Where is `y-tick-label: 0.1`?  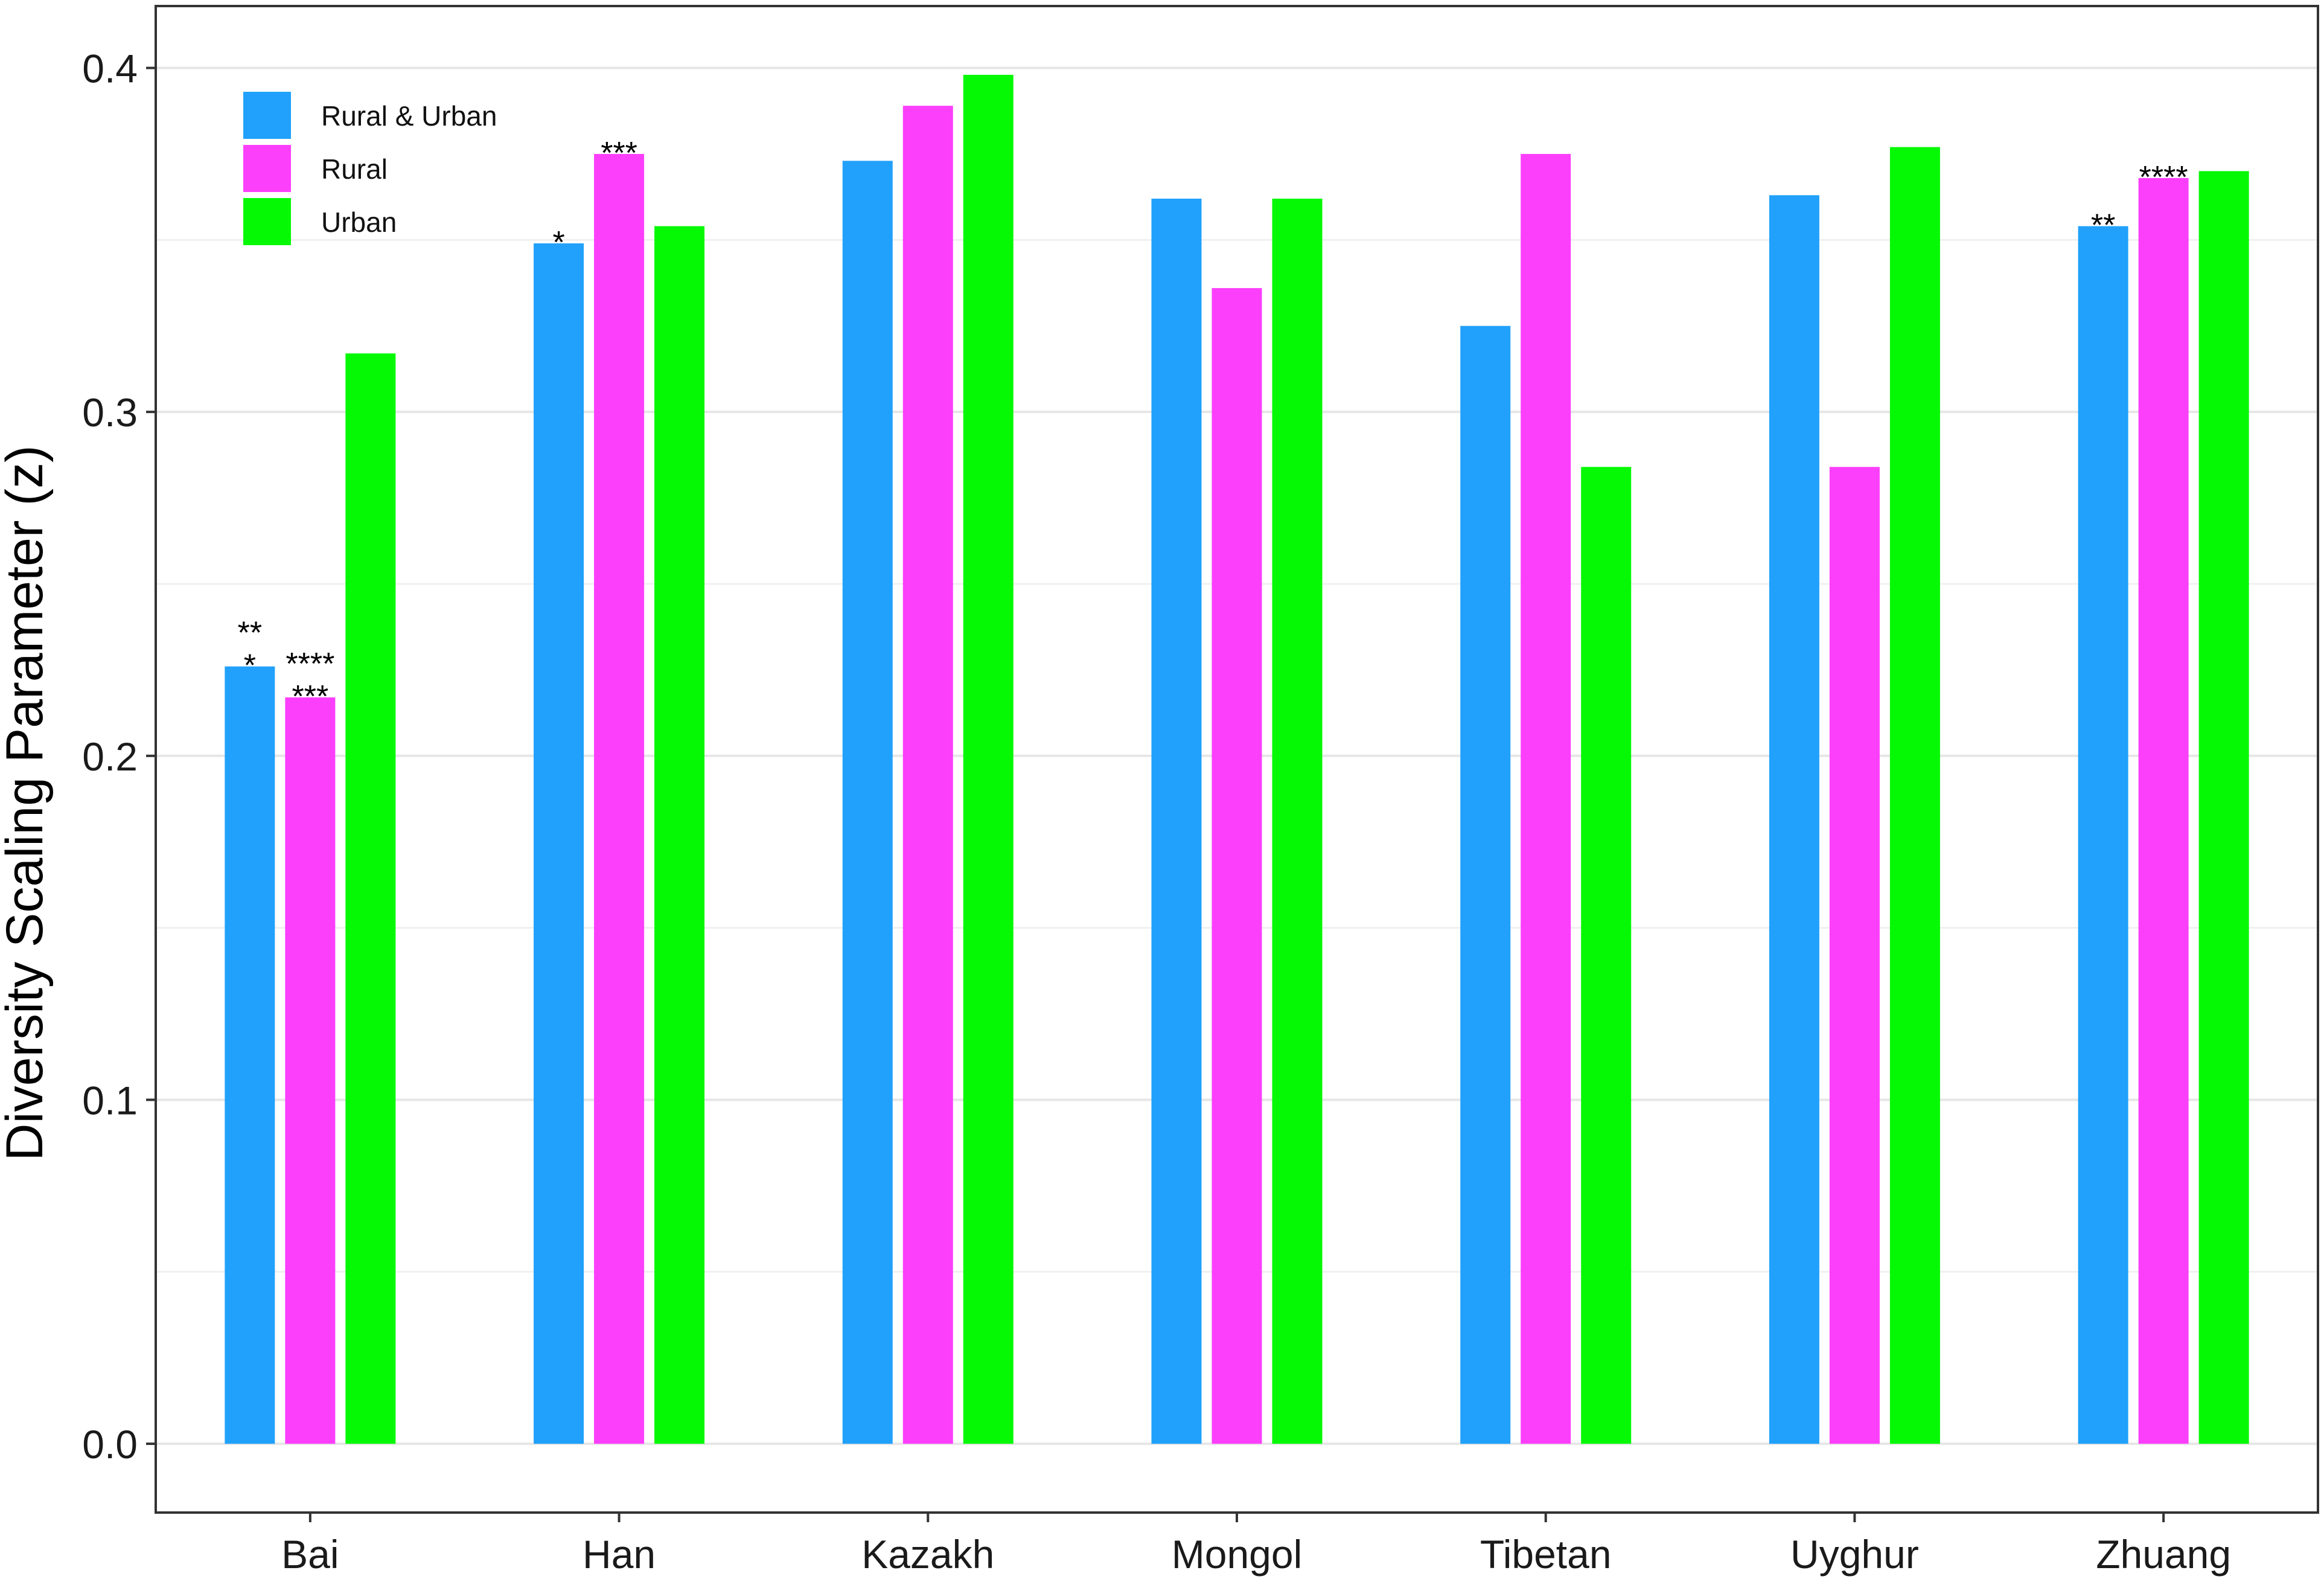
y-tick-label: 0.1 is located at coordinates (110, 1100).